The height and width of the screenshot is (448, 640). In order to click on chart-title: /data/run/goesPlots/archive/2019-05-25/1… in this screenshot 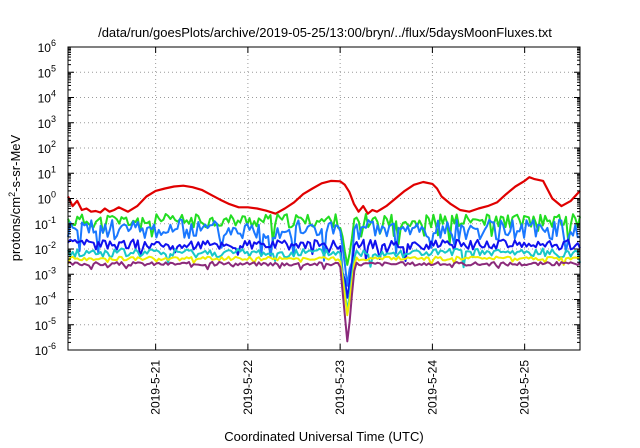, I will do `click(325, 32)`.